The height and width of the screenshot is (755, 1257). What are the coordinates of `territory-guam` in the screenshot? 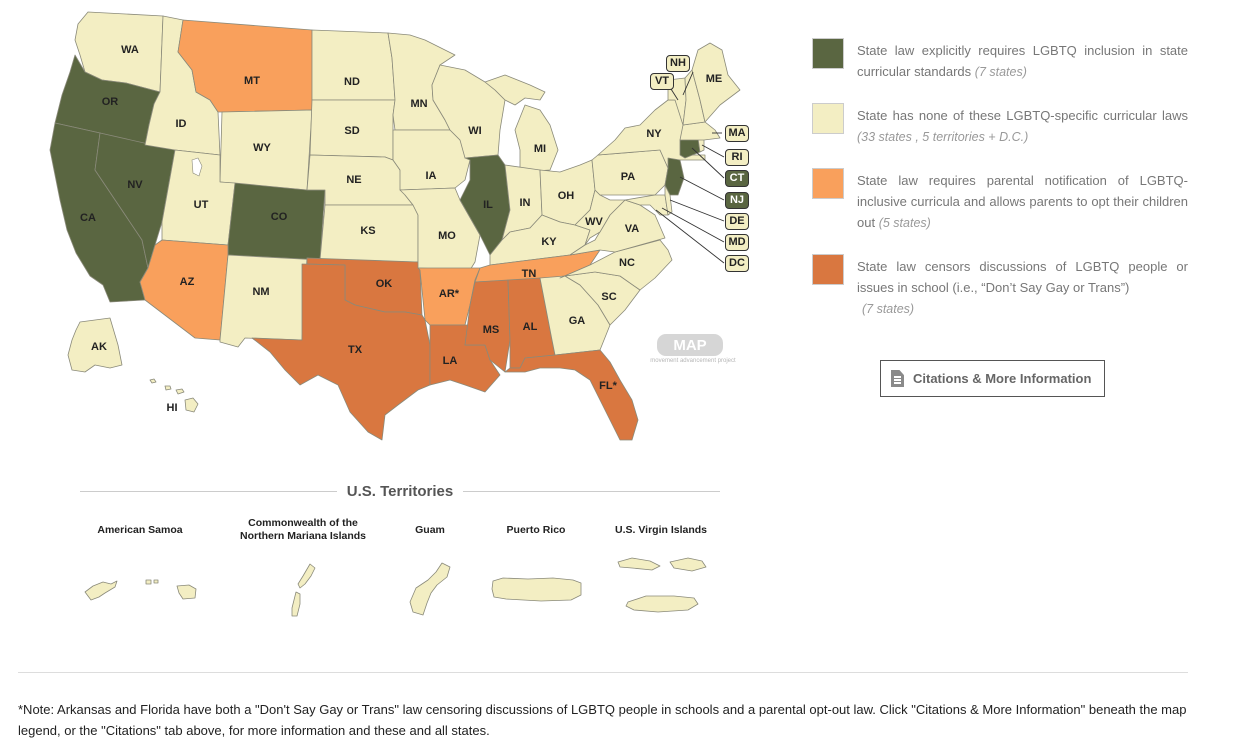 It's located at (431, 590).